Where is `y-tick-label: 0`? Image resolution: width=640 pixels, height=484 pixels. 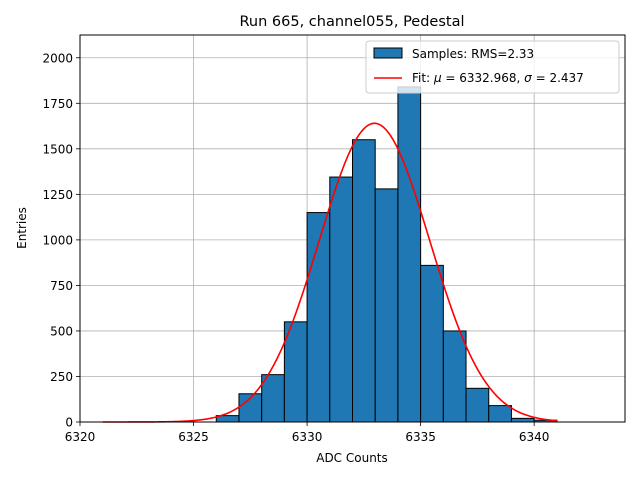
y-tick-label: 0 is located at coordinates (69, 423).